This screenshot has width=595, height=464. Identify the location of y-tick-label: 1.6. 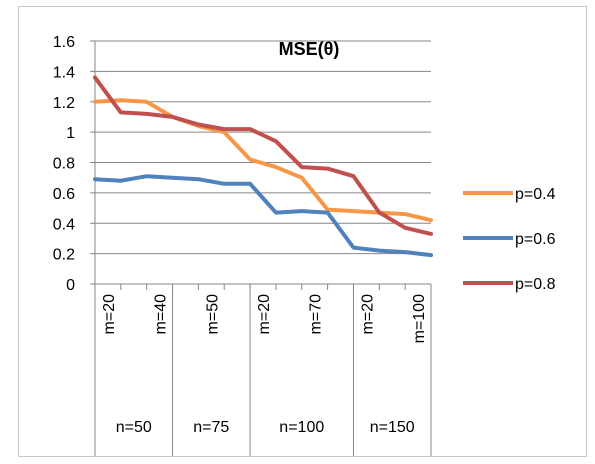
(64, 42).